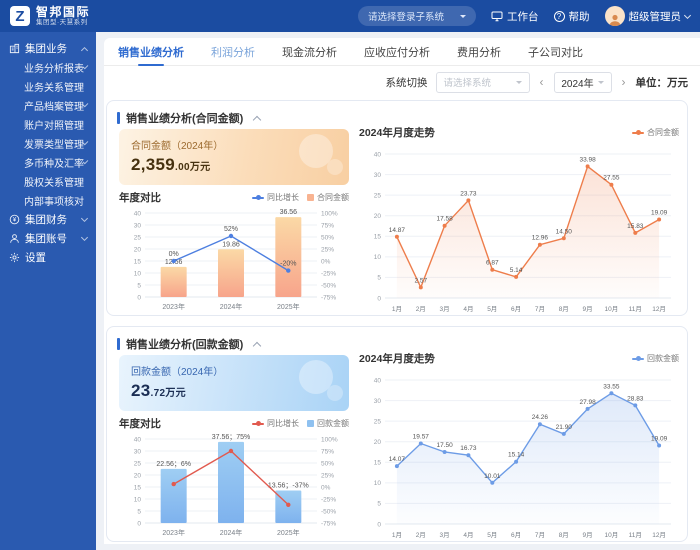 This screenshot has height=550, width=700. I want to click on svg-text: 0%, so click(174, 254).